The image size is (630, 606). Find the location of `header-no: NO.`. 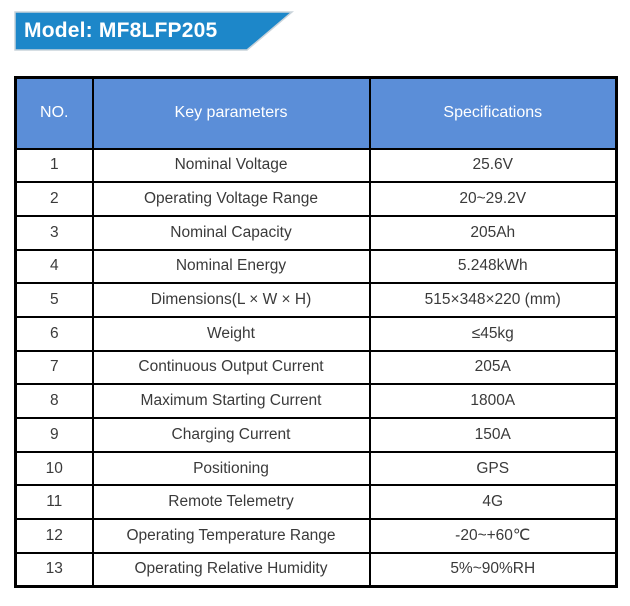

header-no: NO. is located at coordinates (54, 113).